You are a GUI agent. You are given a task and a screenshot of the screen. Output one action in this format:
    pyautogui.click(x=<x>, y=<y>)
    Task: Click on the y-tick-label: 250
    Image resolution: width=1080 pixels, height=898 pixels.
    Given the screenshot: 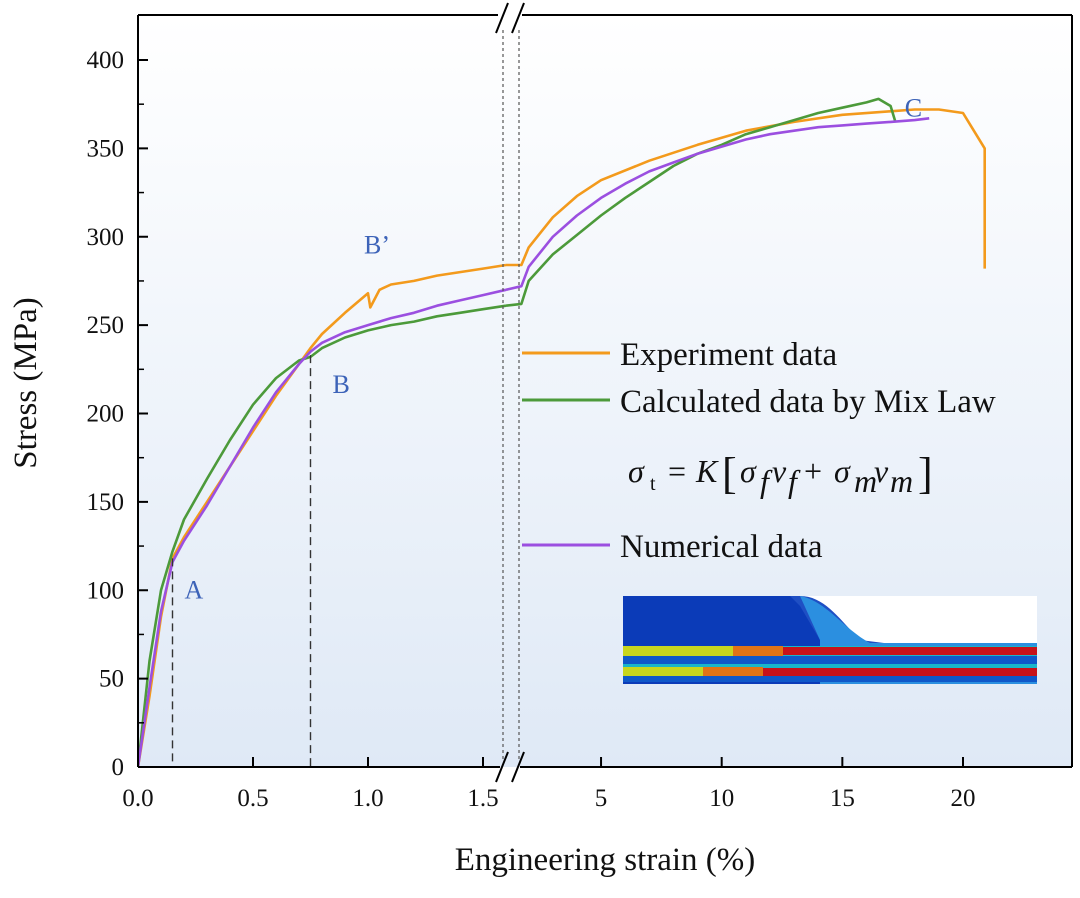 What is the action you would take?
    pyautogui.click(x=106, y=325)
    